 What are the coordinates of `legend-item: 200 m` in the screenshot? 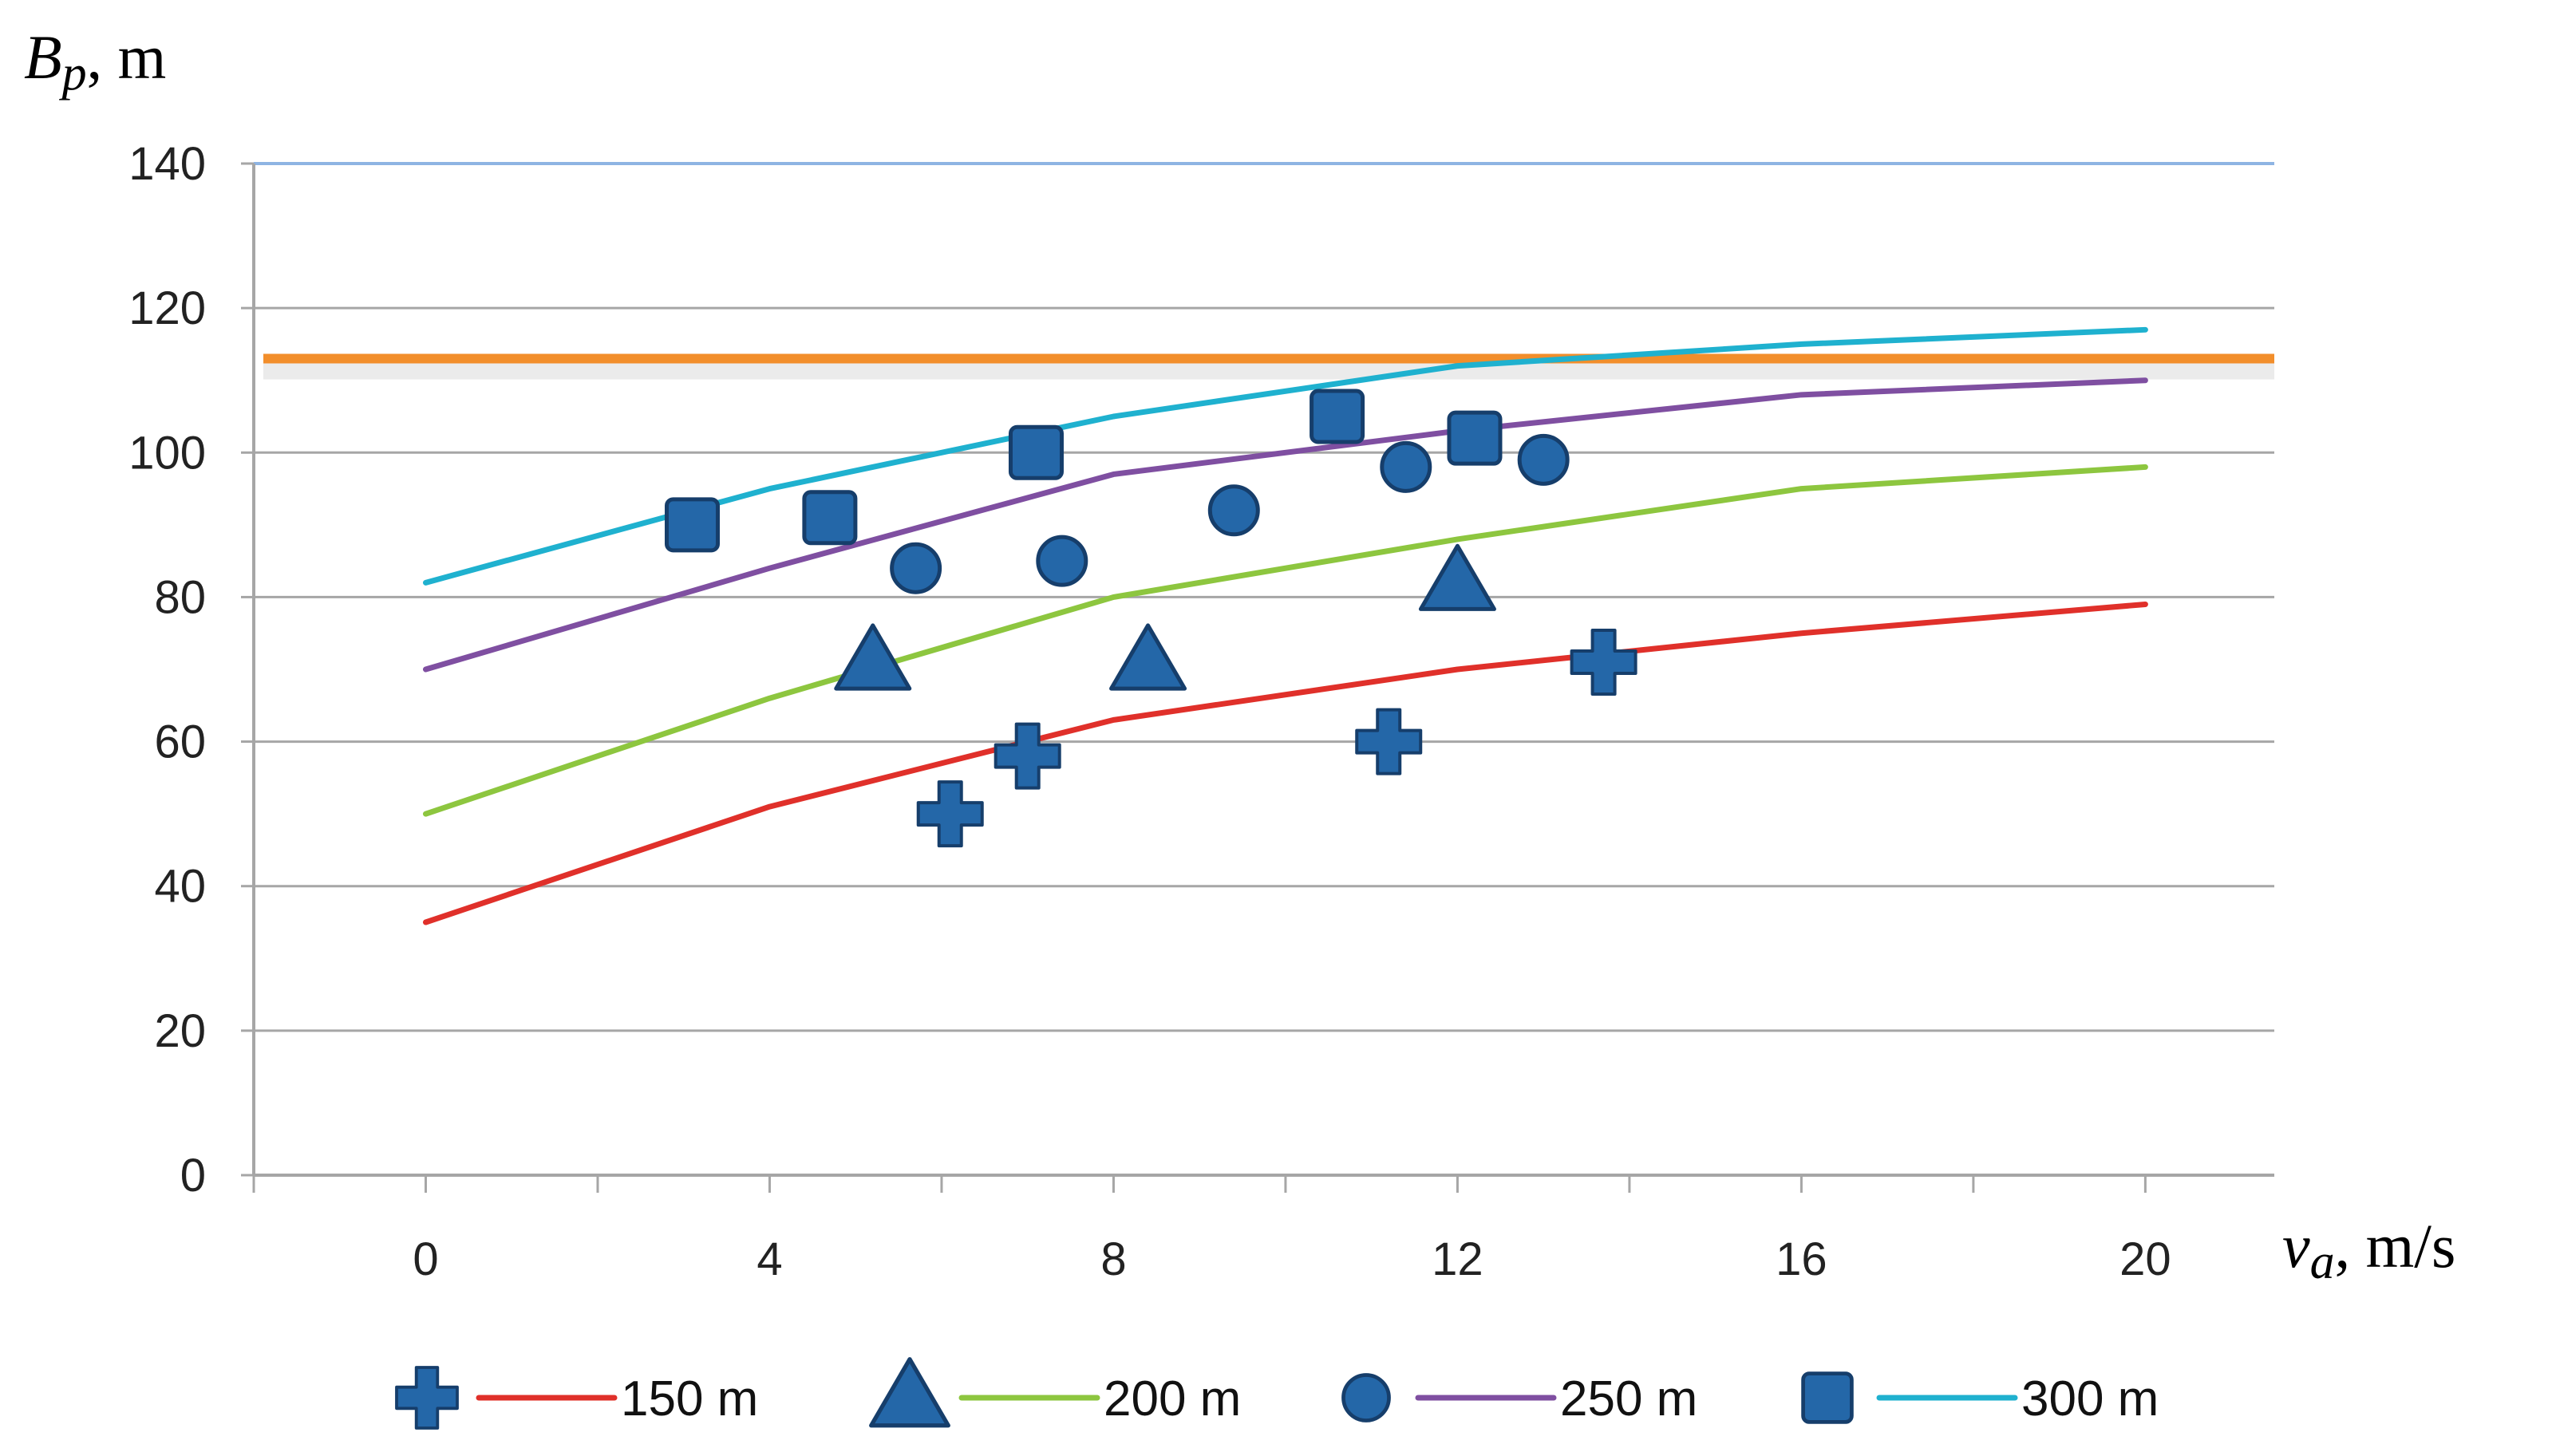 It's located at (1055, 1392).